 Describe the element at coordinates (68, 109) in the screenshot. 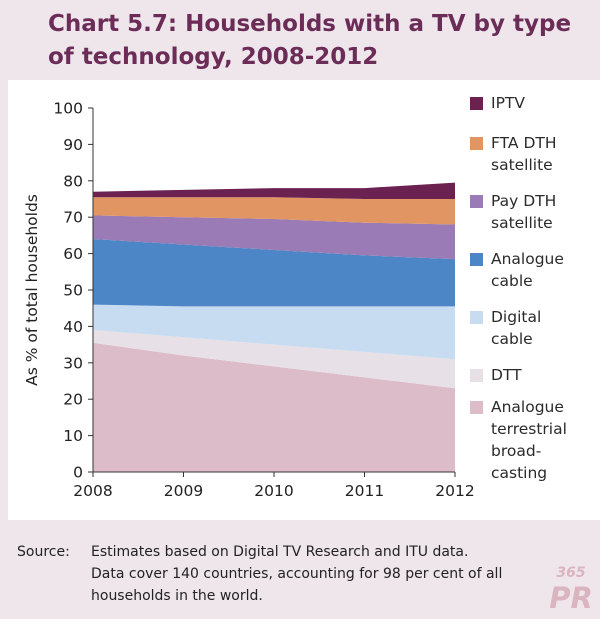

I see `y-tick-label: 100` at that location.